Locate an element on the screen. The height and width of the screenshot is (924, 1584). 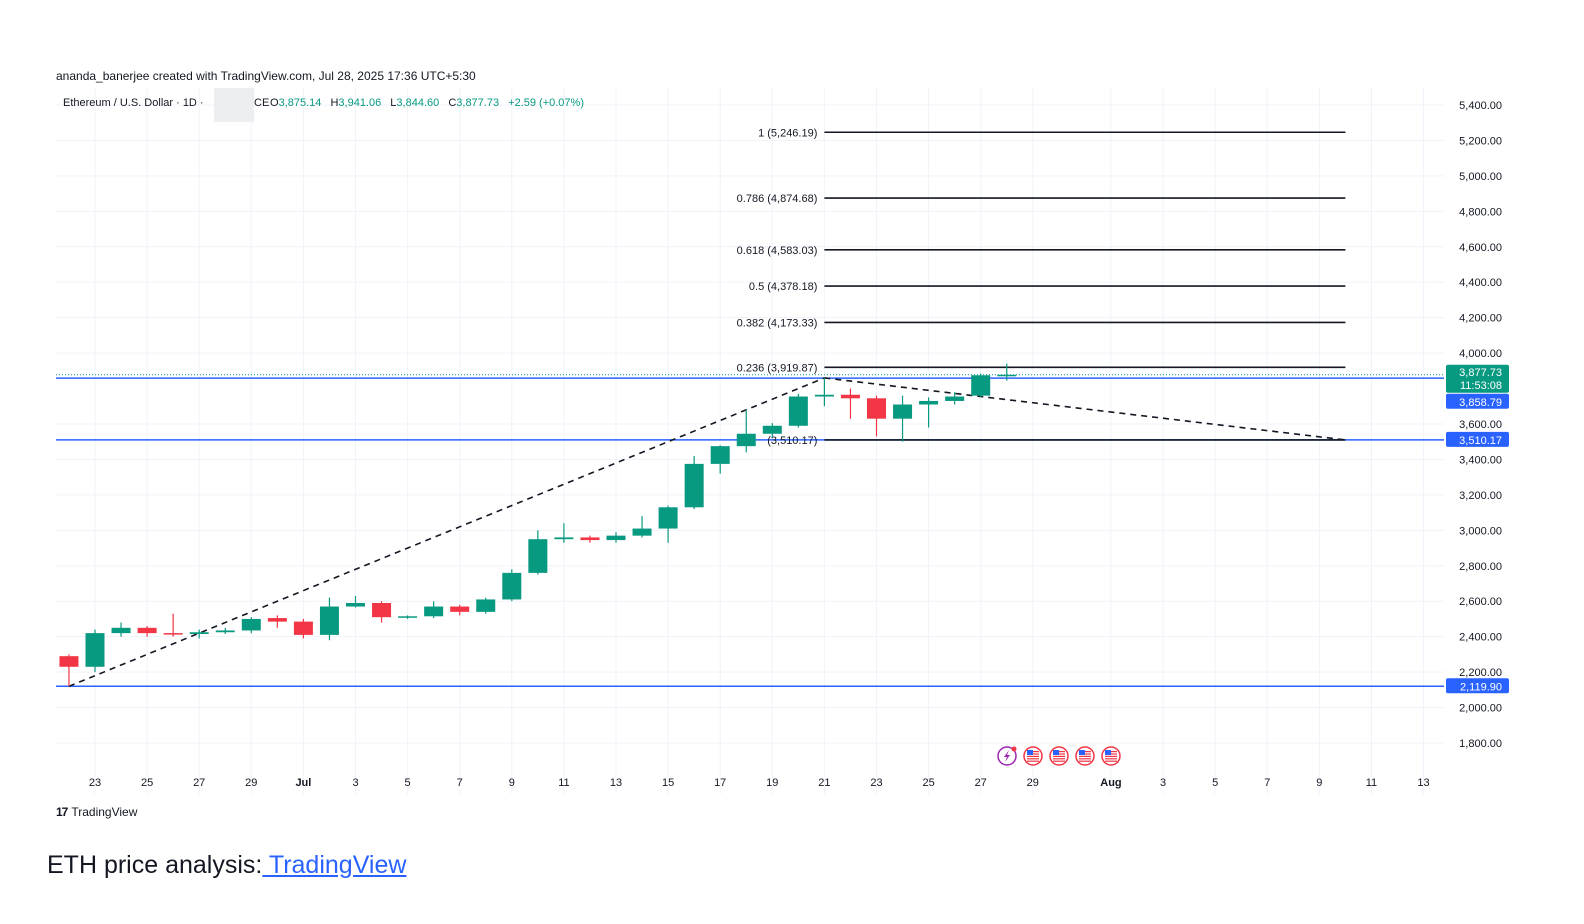
last-price-badge is located at coordinates (1477, 378).